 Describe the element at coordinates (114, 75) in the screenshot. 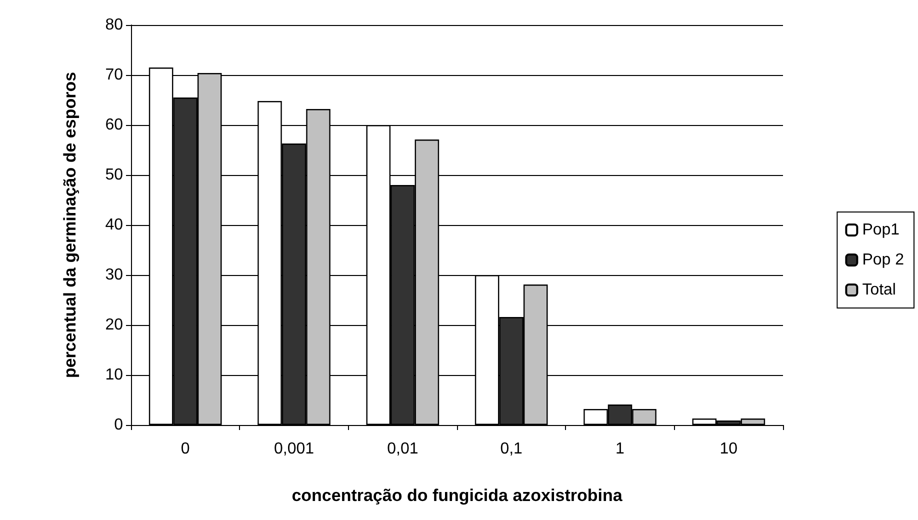

I see `y-tick-label: 70` at that location.